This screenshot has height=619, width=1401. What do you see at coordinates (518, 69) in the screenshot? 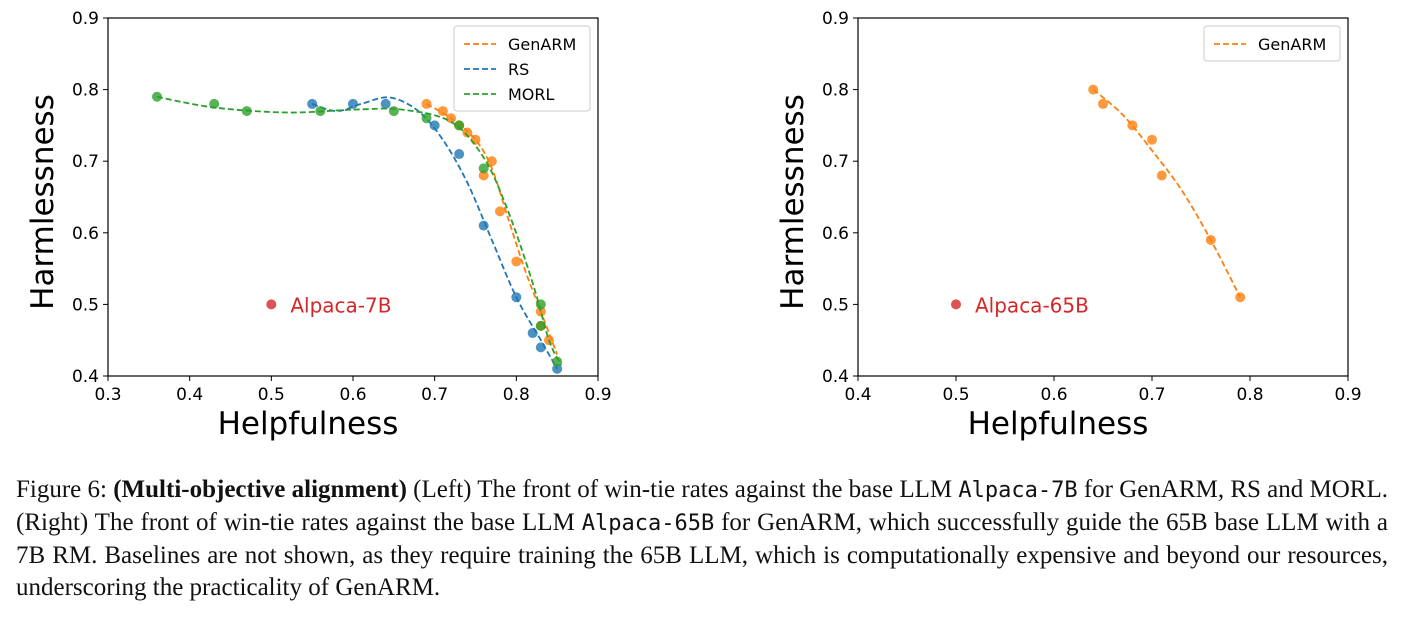
I see `legend-label-rs: RS` at bounding box center [518, 69].